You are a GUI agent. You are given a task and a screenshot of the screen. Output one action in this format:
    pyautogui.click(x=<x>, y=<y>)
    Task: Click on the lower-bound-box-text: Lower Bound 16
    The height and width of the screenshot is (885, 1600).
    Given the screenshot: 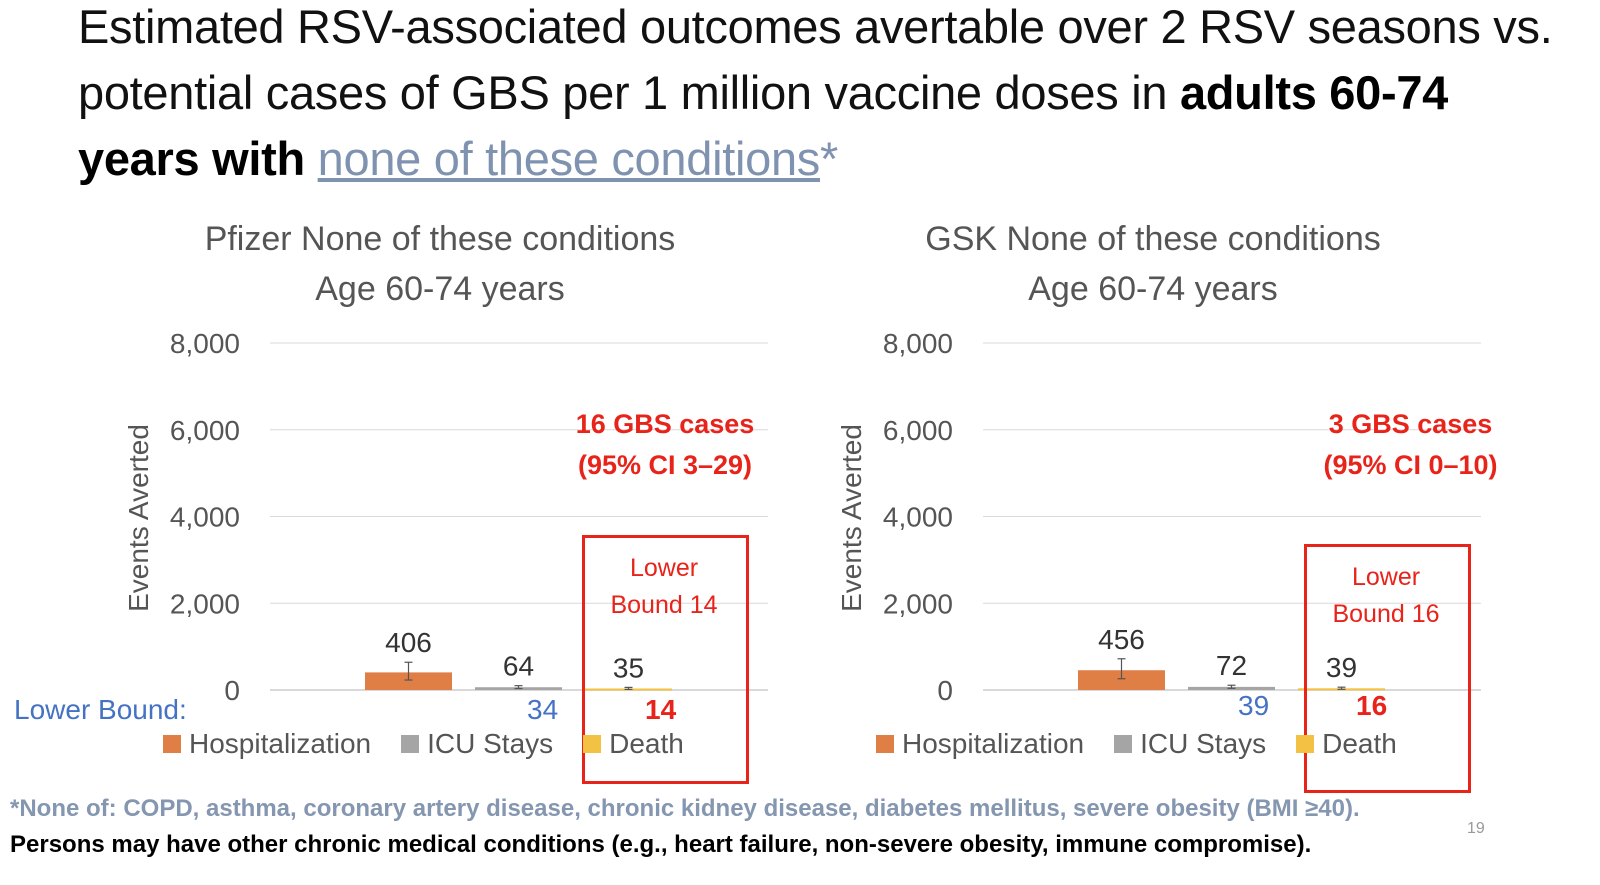 What is the action you would take?
    pyautogui.click(x=1386, y=596)
    